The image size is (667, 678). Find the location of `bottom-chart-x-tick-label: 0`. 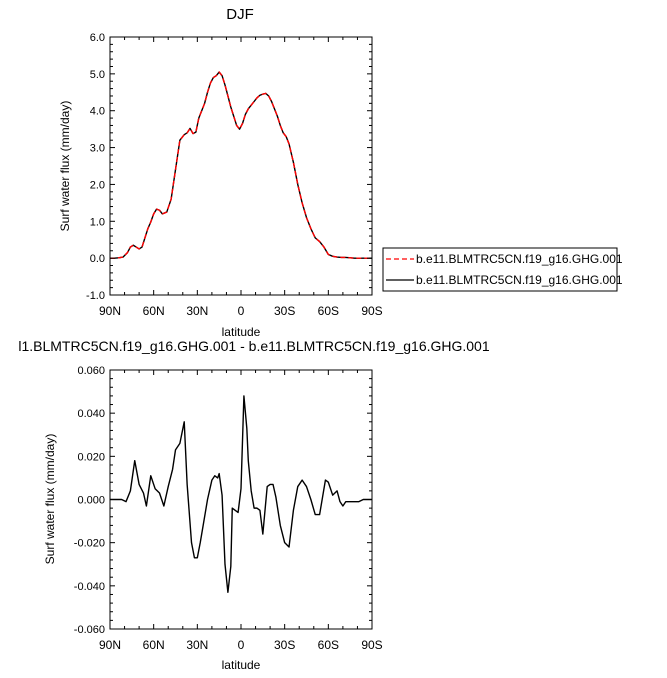

bottom-chart-x-tick-label: 0 is located at coordinates (241, 645).